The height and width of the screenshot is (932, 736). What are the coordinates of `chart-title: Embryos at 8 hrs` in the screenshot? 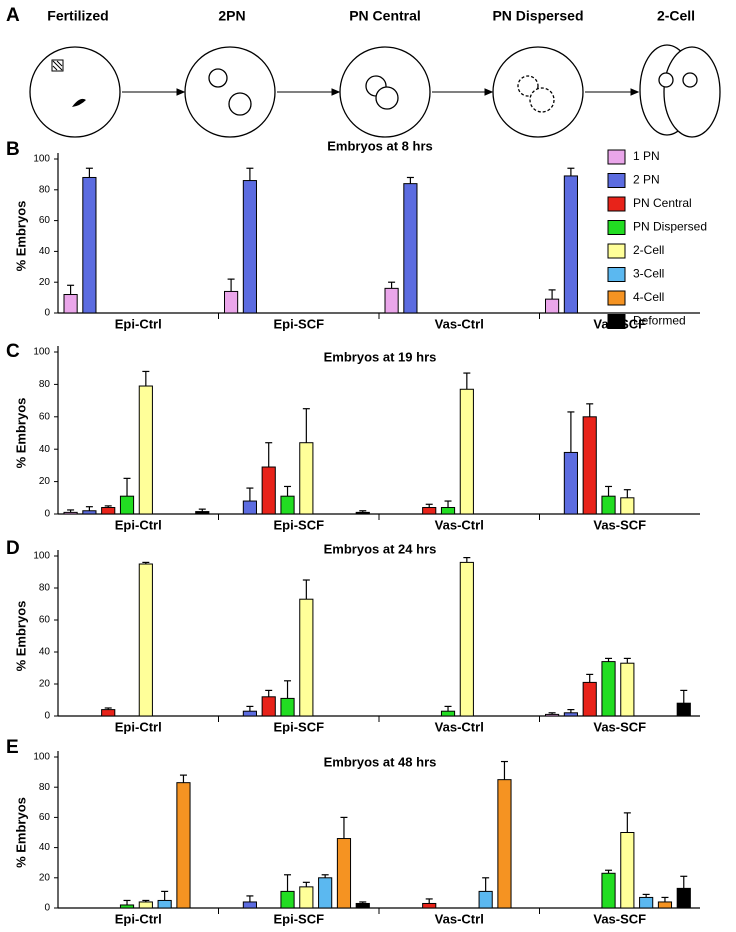 It's located at (380, 145).